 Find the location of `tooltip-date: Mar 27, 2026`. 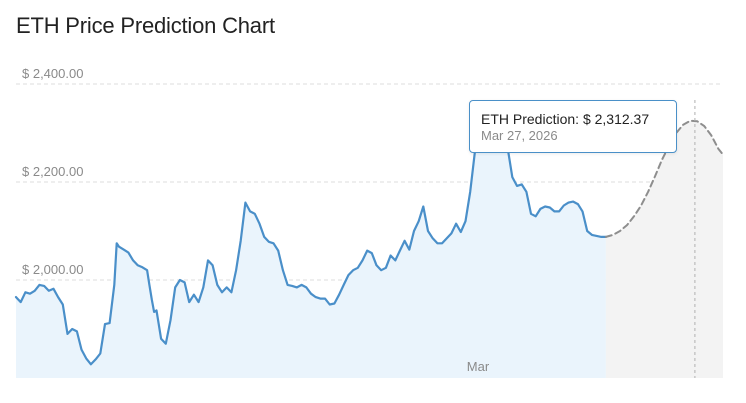

tooltip-date: Mar 27, 2026 is located at coordinates (519, 135).